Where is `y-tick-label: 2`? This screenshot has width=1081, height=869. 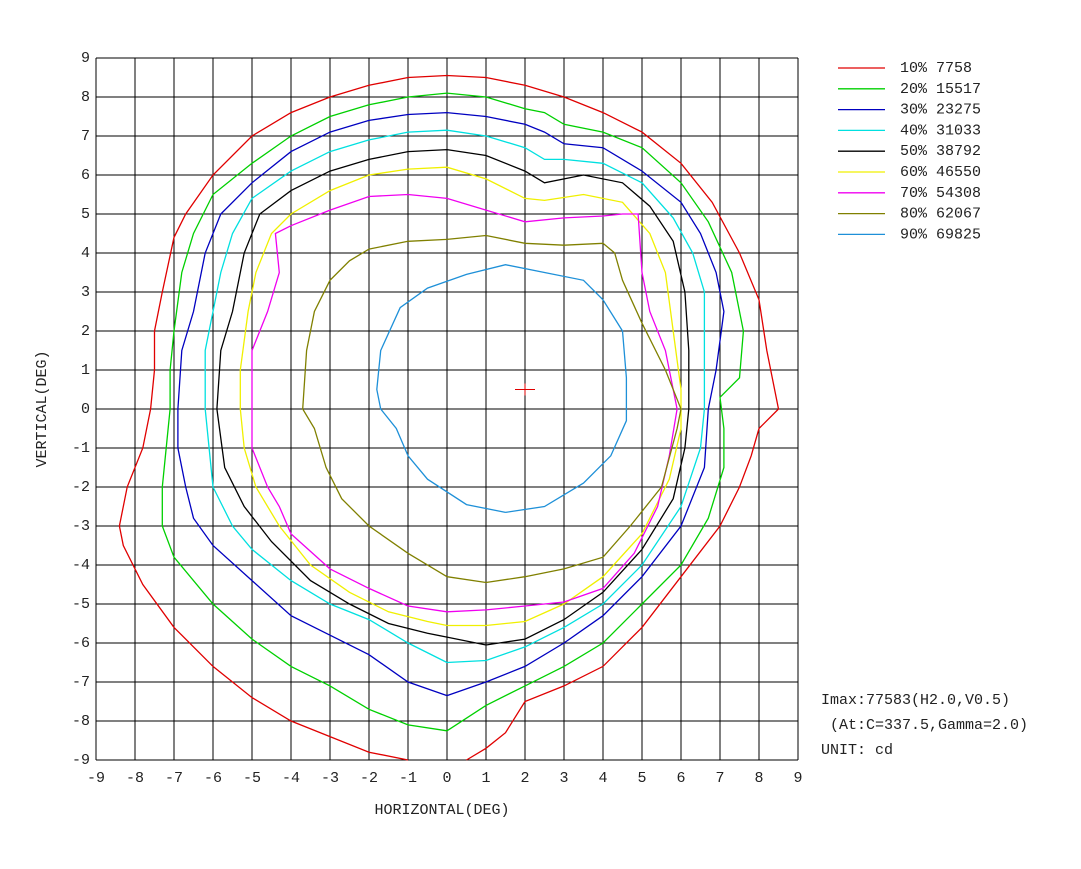
y-tick-label: 2 is located at coordinates (85, 331).